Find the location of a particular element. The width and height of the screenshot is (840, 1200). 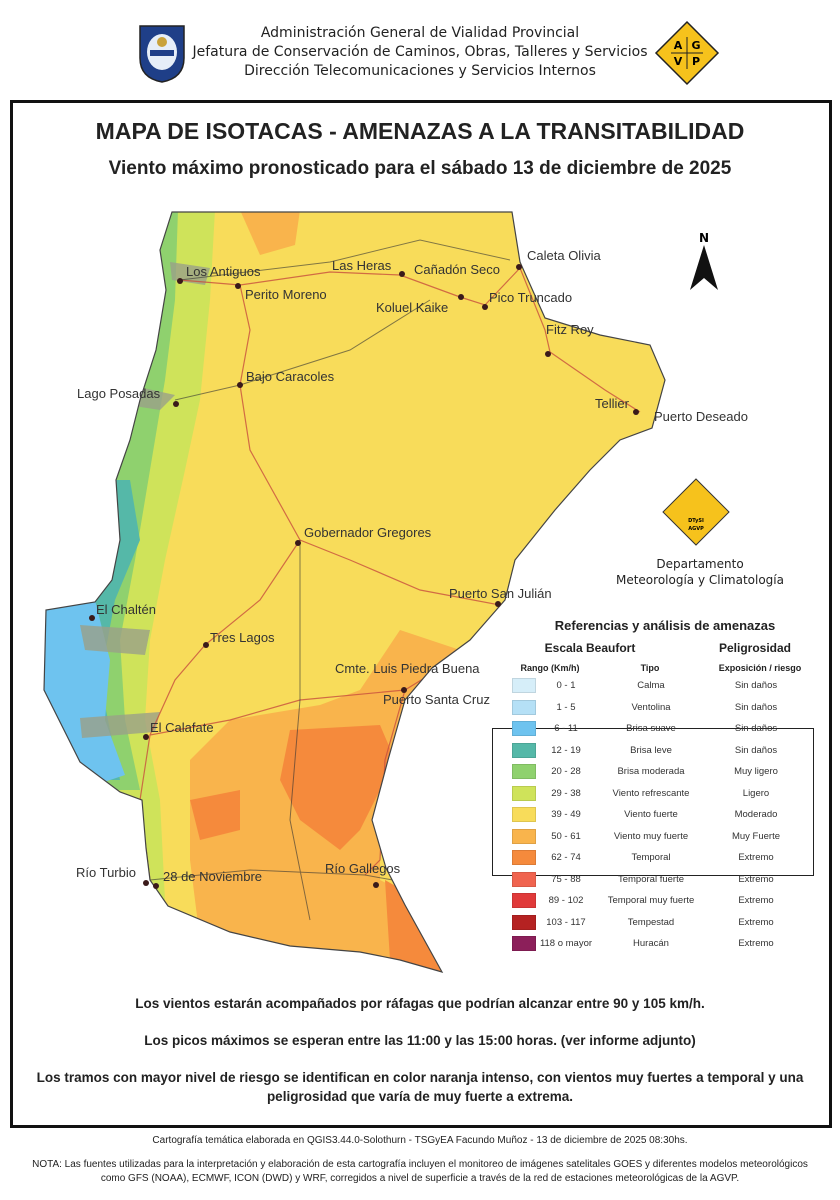

legend-type: Temporal muy fuerte is located at coordinates (651, 901).